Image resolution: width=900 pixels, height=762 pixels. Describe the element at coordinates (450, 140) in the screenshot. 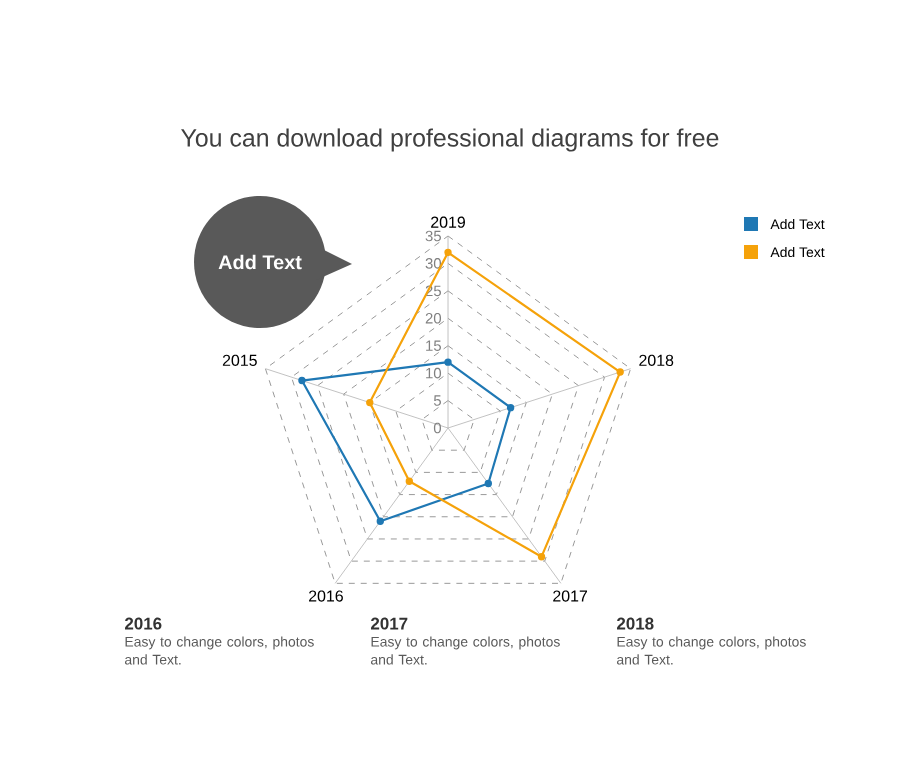

I see `chart-subtitle: You can download professional diagrams for free` at that location.